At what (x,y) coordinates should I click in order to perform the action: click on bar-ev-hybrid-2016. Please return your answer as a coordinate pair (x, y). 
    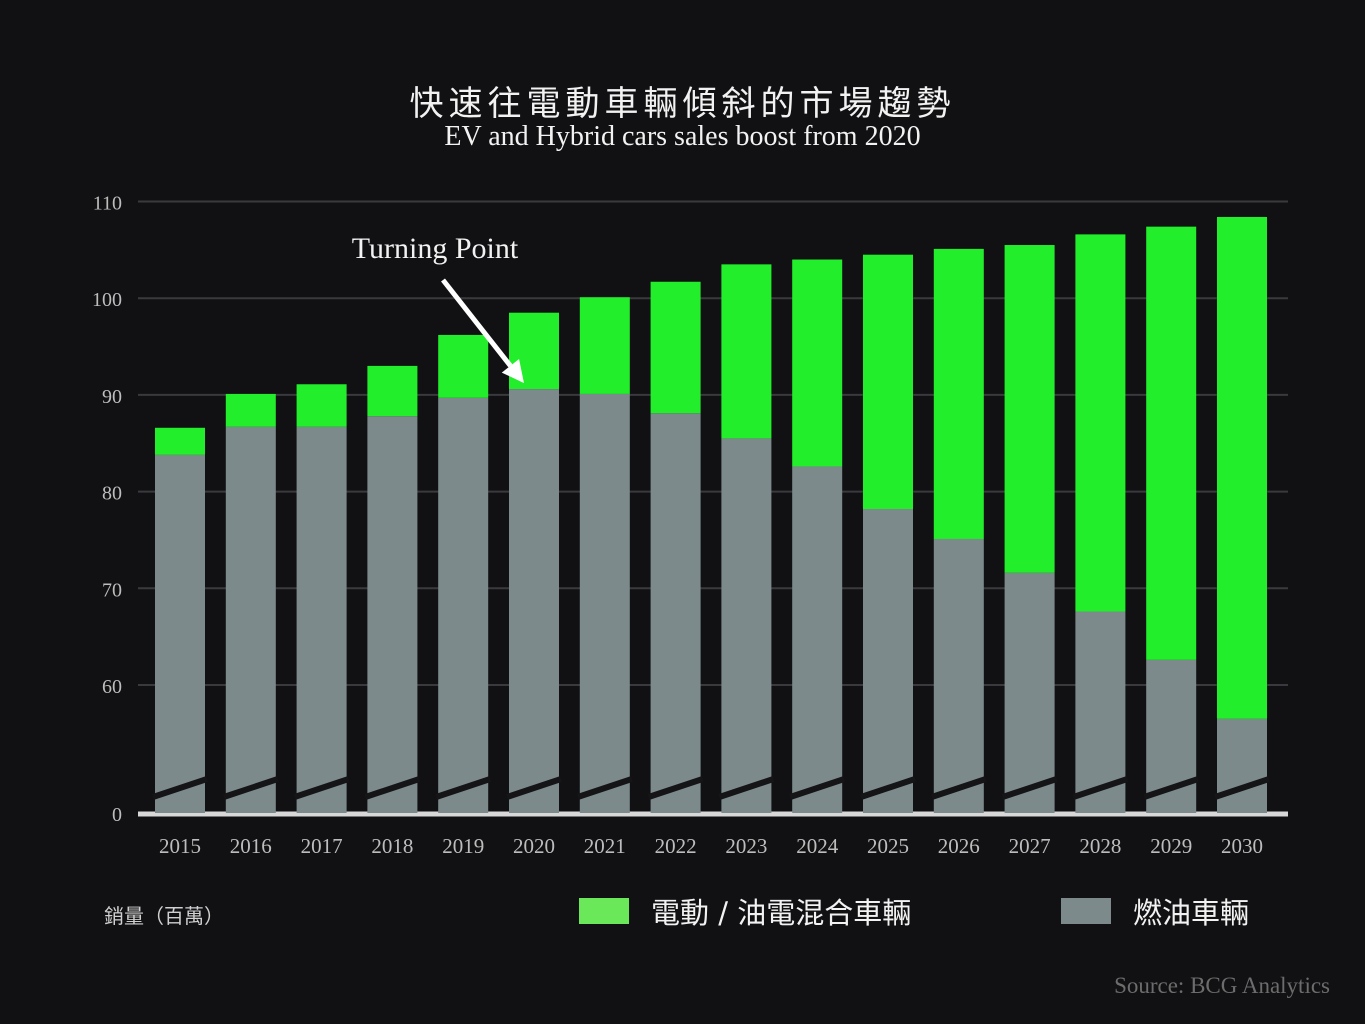
    Looking at the image, I should click on (250, 410).